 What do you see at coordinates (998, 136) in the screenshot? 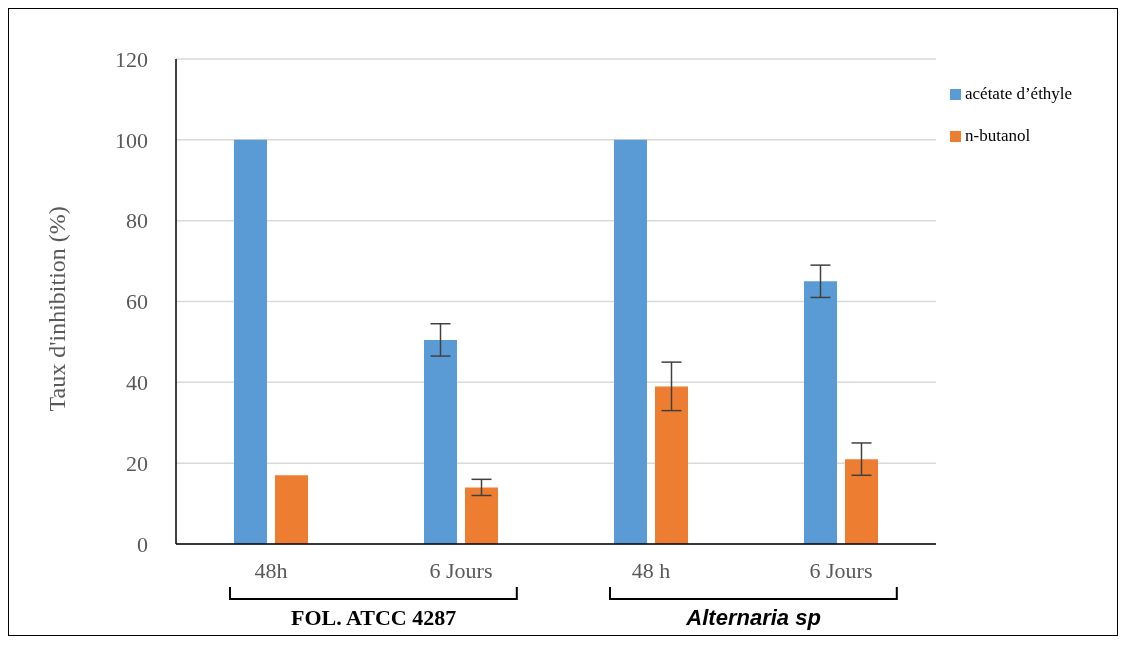
I see `legend-label: n-butanol` at bounding box center [998, 136].